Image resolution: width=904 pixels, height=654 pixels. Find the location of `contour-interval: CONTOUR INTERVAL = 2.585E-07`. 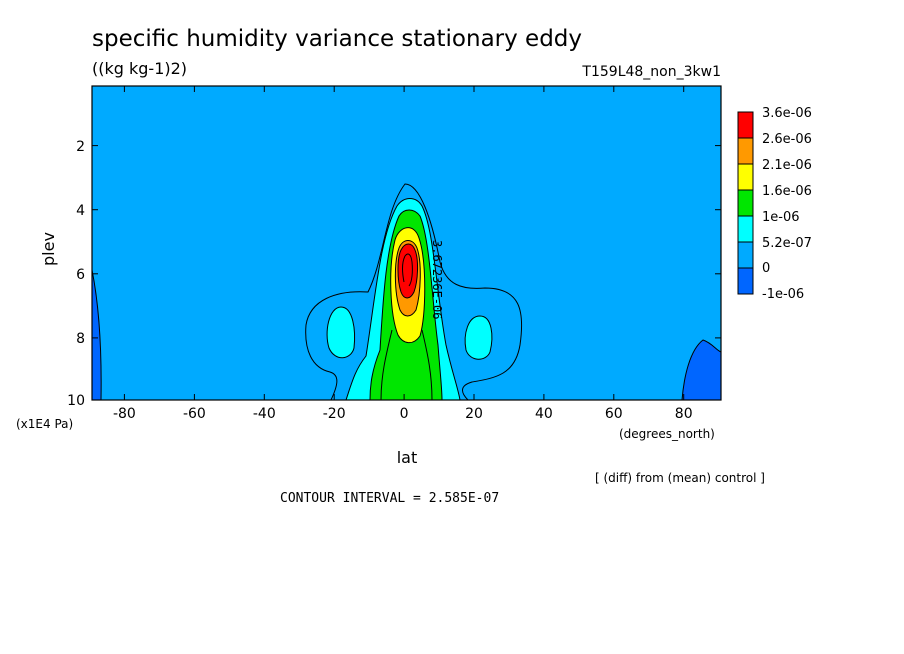

contour-interval: CONTOUR INTERVAL = 2.585E-07 is located at coordinates (389, 498).